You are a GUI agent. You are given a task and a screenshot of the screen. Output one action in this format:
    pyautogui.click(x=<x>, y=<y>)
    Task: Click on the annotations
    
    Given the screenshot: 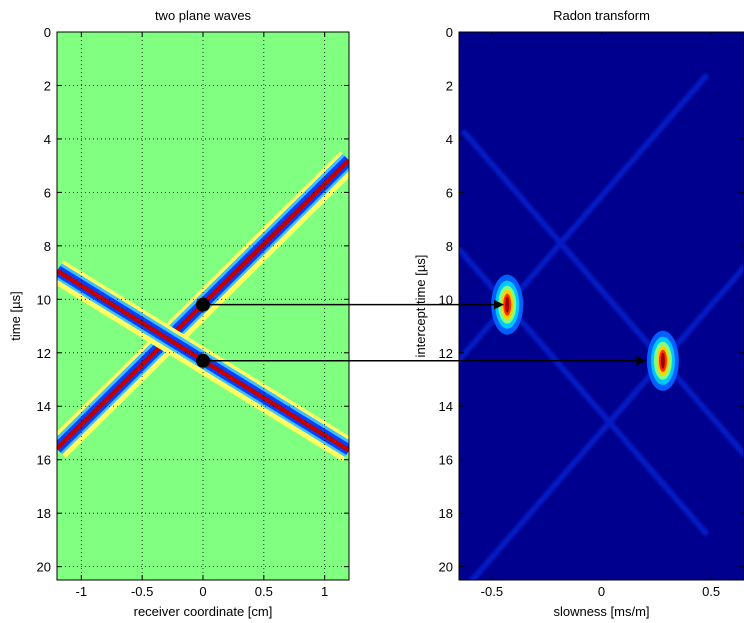 What is the action you would take?
    pyautogui.click(x=421, y=332)
    